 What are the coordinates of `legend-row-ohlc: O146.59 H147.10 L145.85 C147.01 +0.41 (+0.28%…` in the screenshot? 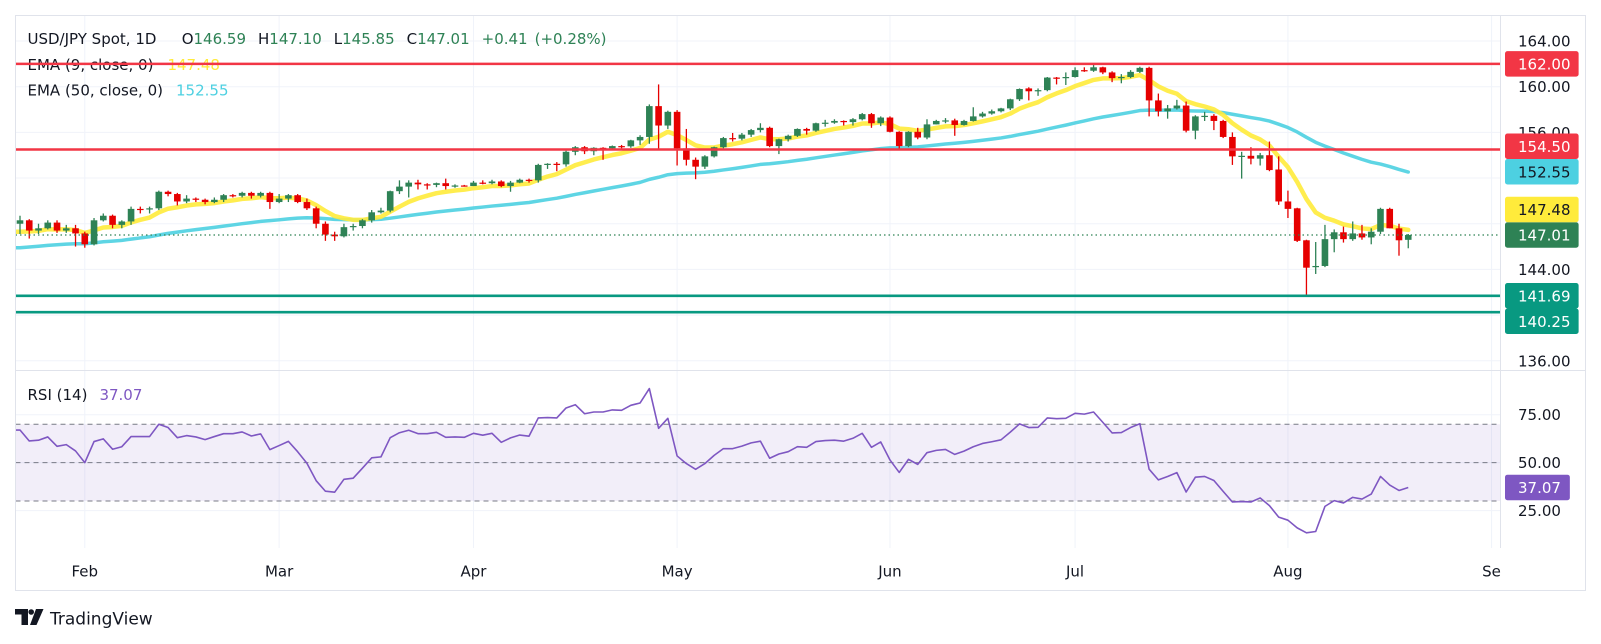 It's located at (394, 39).